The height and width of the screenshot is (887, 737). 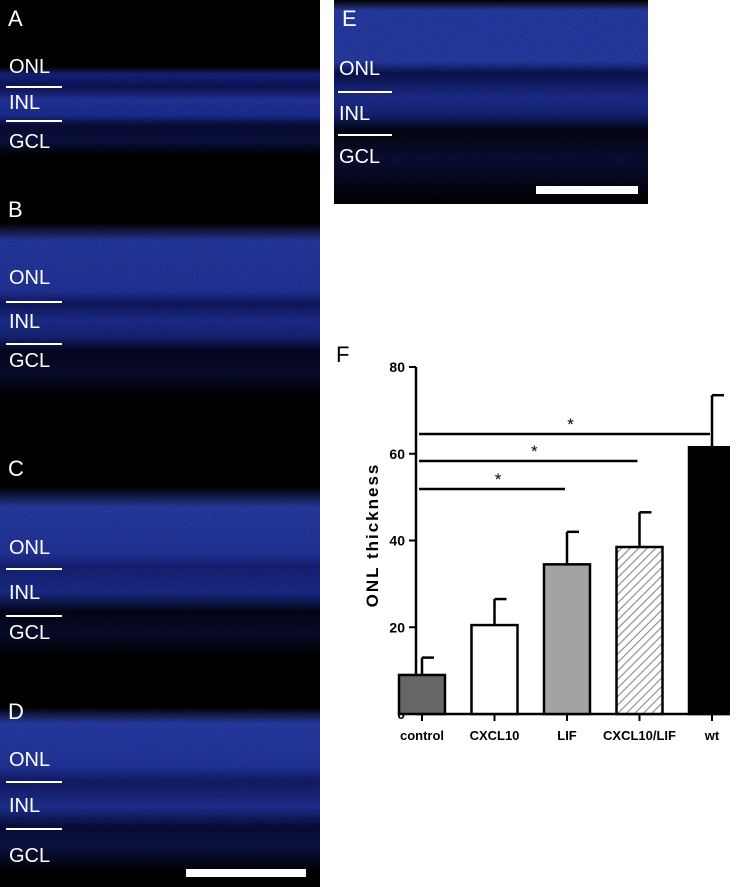 What do you see at coordinates (422, 694) in the screenshot?
I see `bar-control` at bounding box center [422, 694].